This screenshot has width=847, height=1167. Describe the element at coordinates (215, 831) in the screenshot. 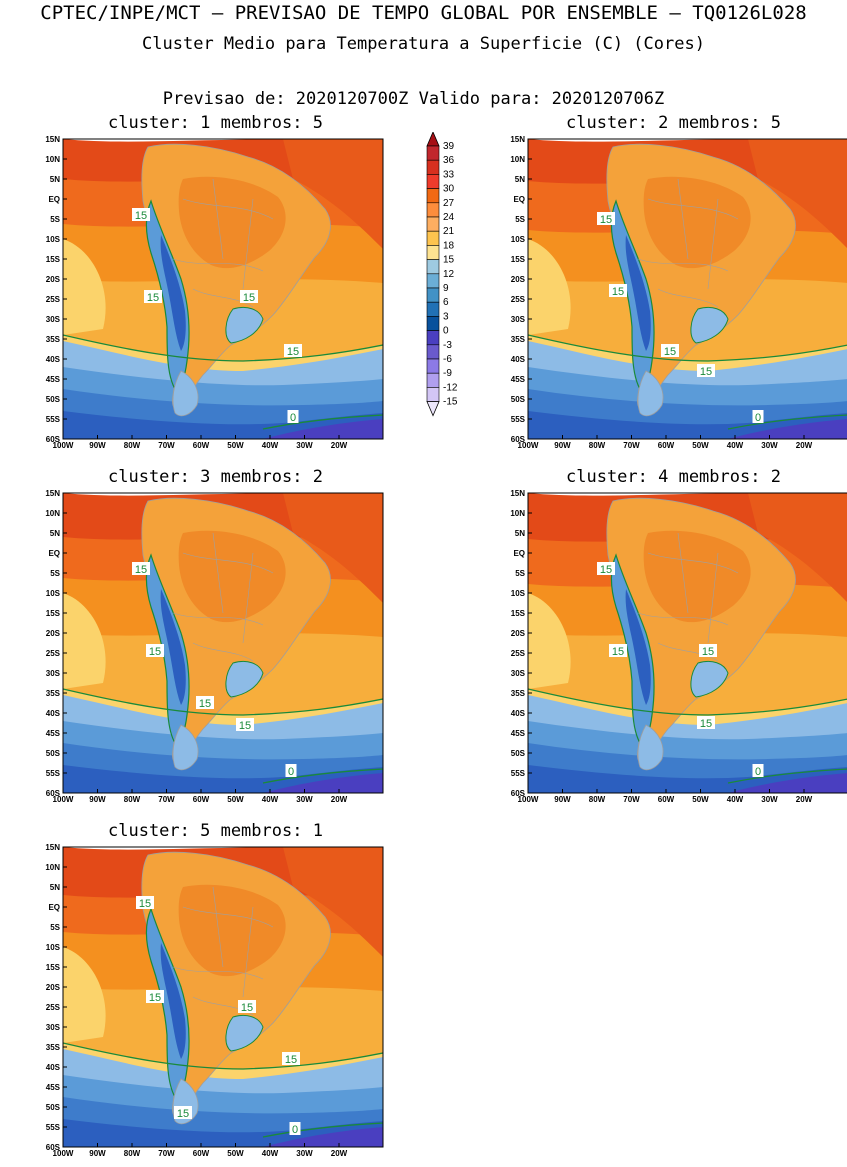

I see `panel-title: cluster: 5 membros: 1` at that location.